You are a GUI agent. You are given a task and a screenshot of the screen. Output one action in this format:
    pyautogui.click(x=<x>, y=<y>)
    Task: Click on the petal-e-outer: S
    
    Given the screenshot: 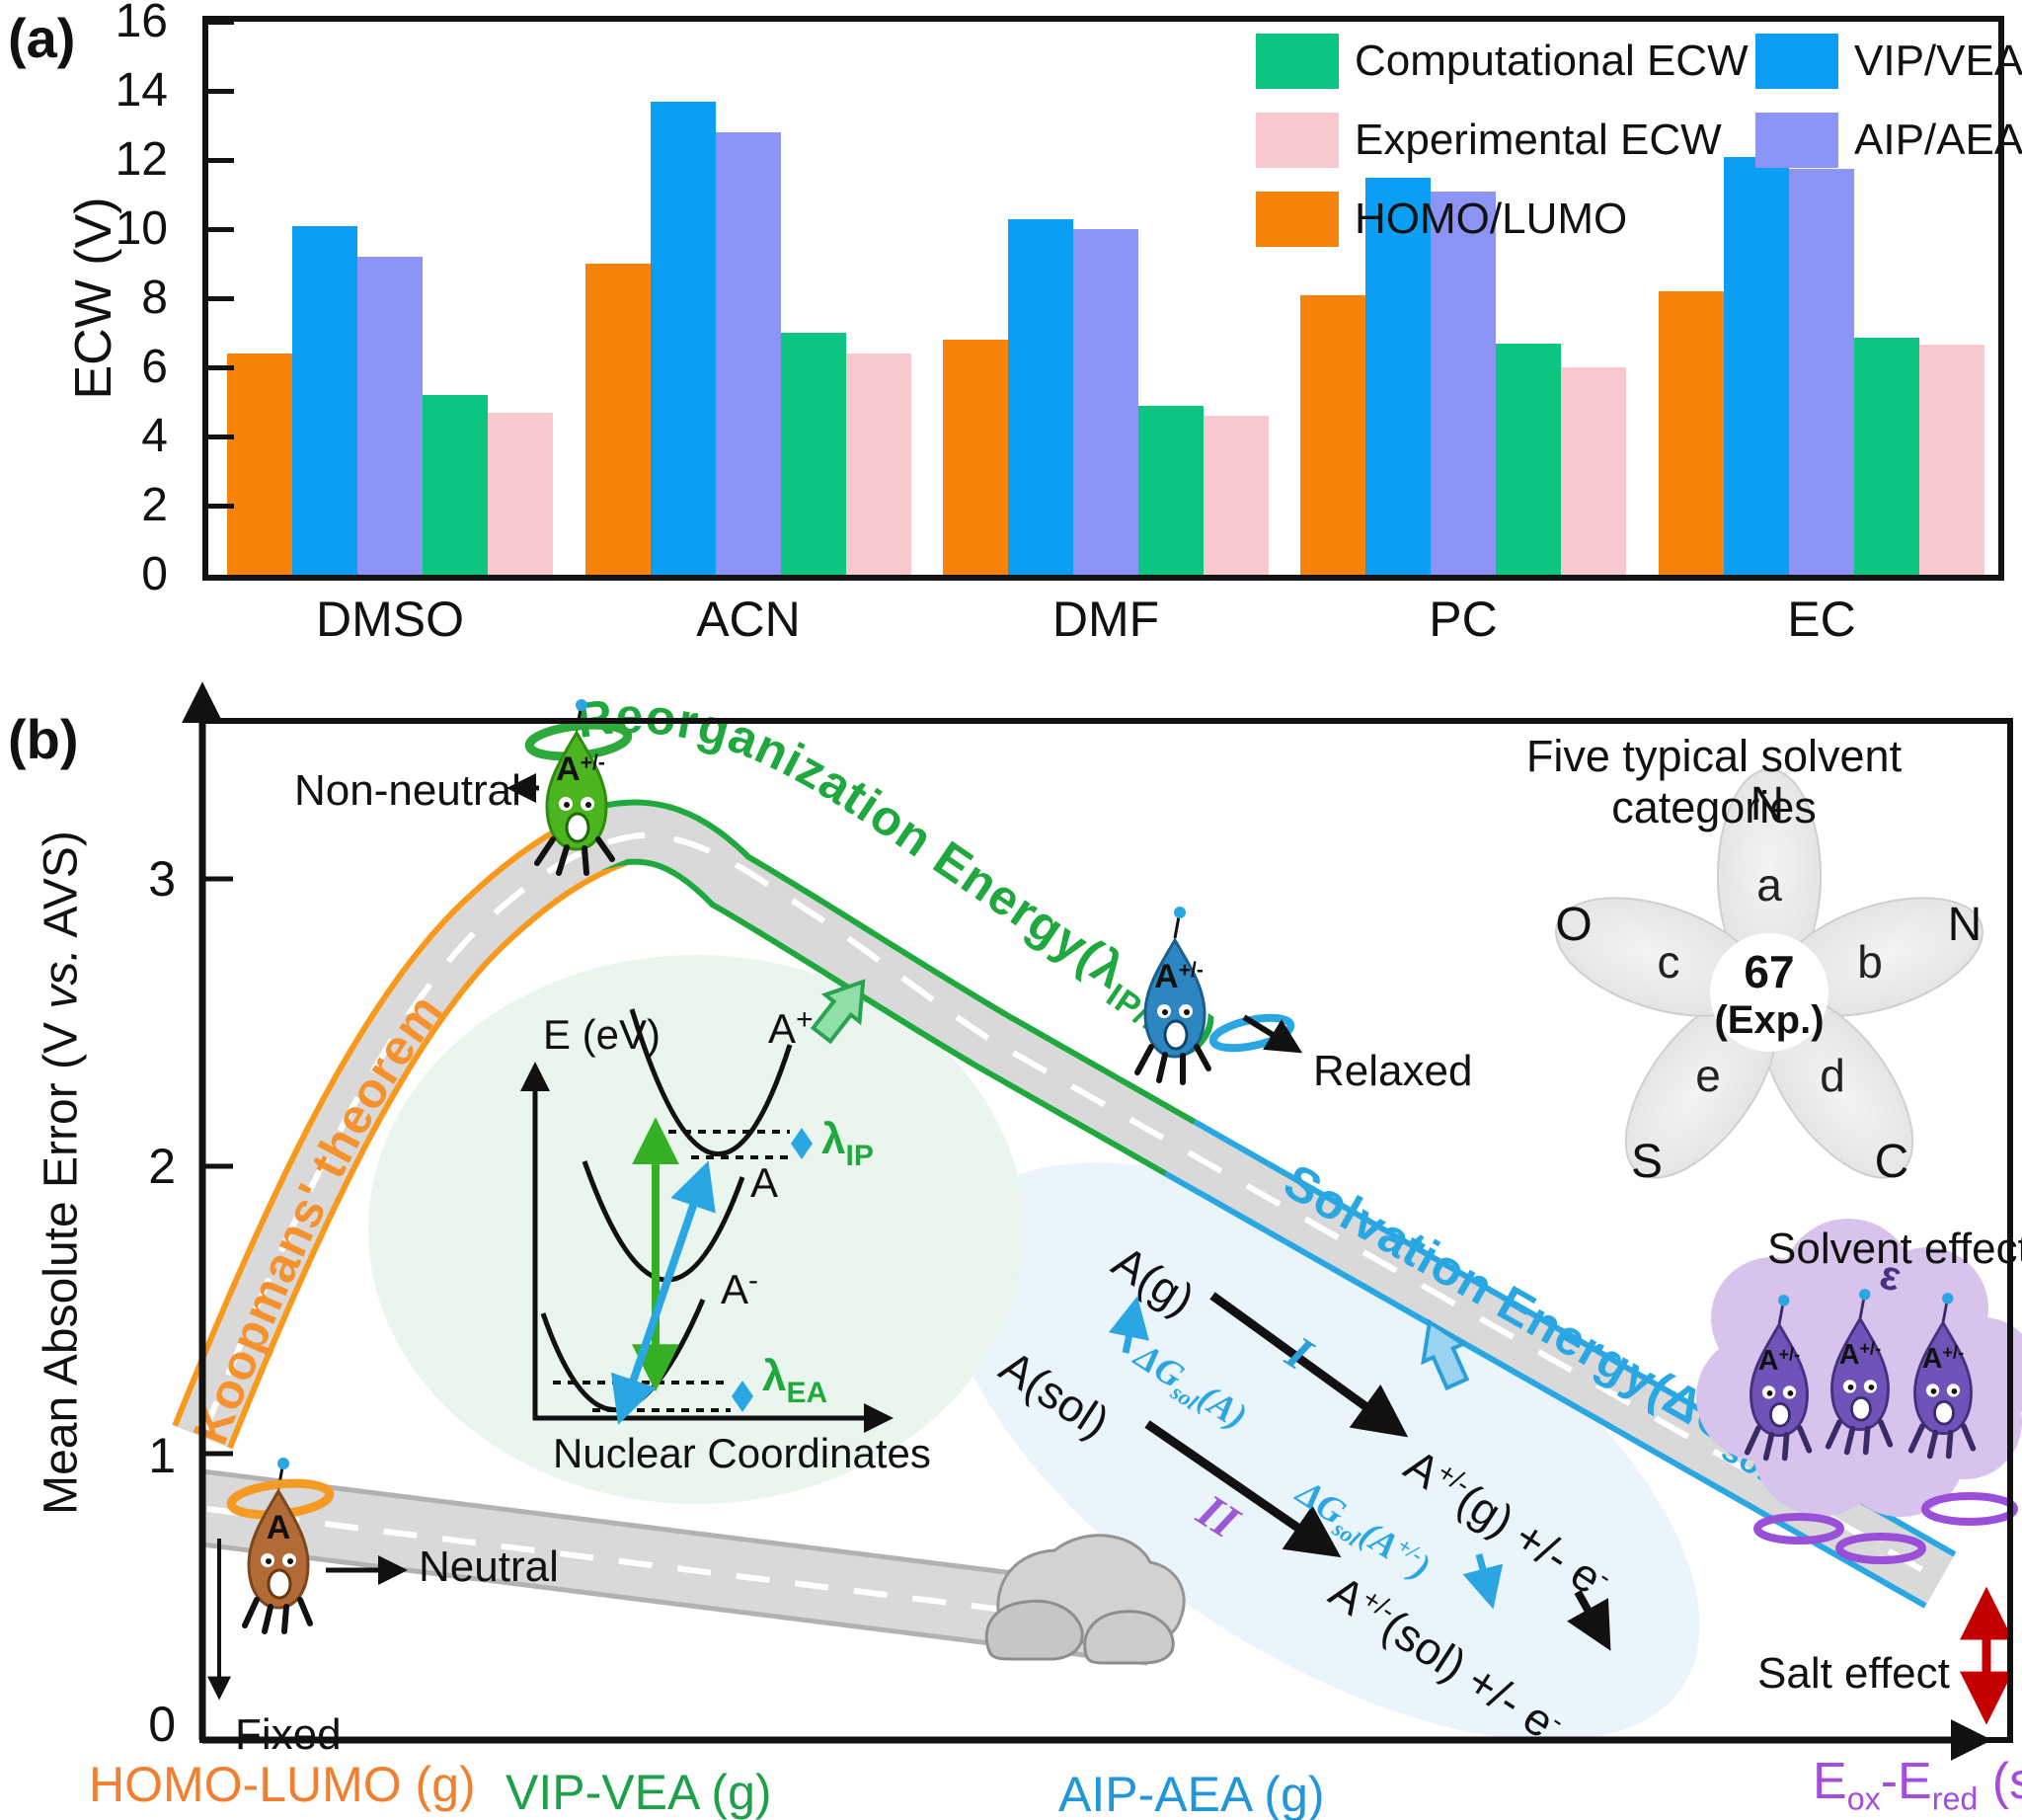 What is the action you would take?
    pyautogui.click(x=1647, y=1162)
    